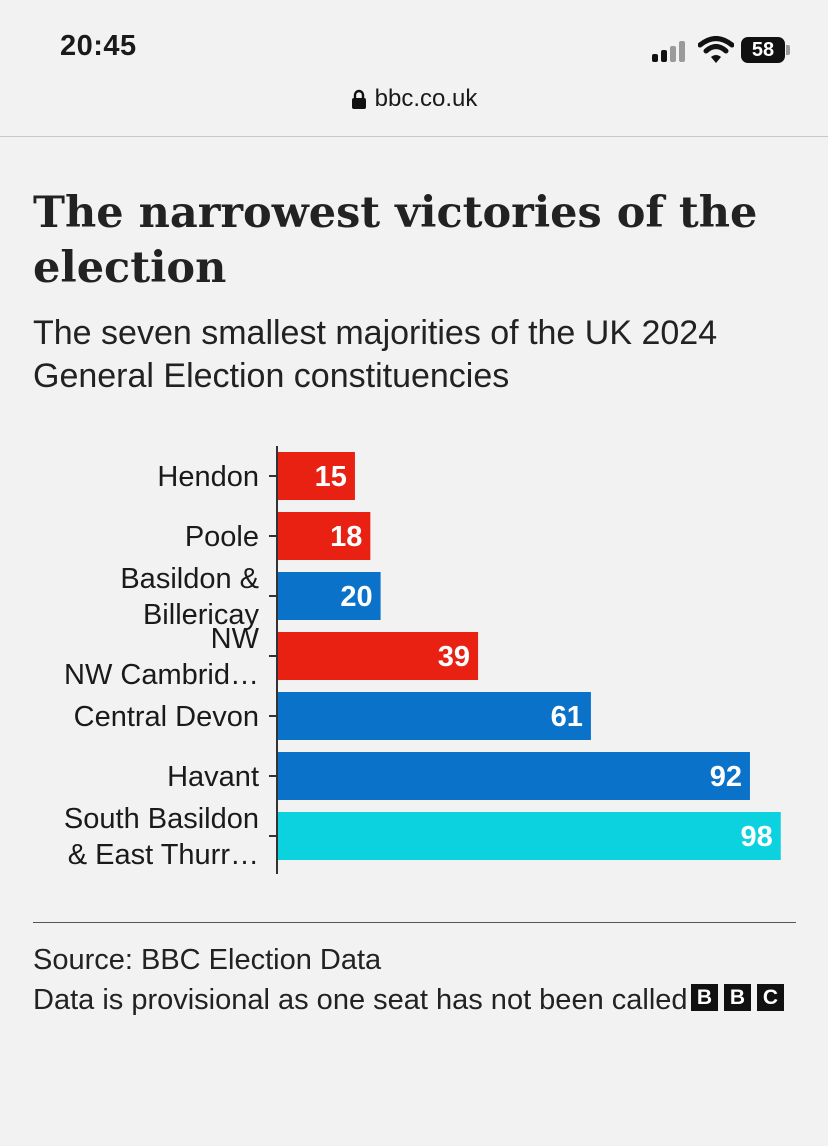 This screenshot has height=1146, width=828. Describe the element at coordinates (356, 597) in the screenshot. I see `bar-value-label: 20` at that location.